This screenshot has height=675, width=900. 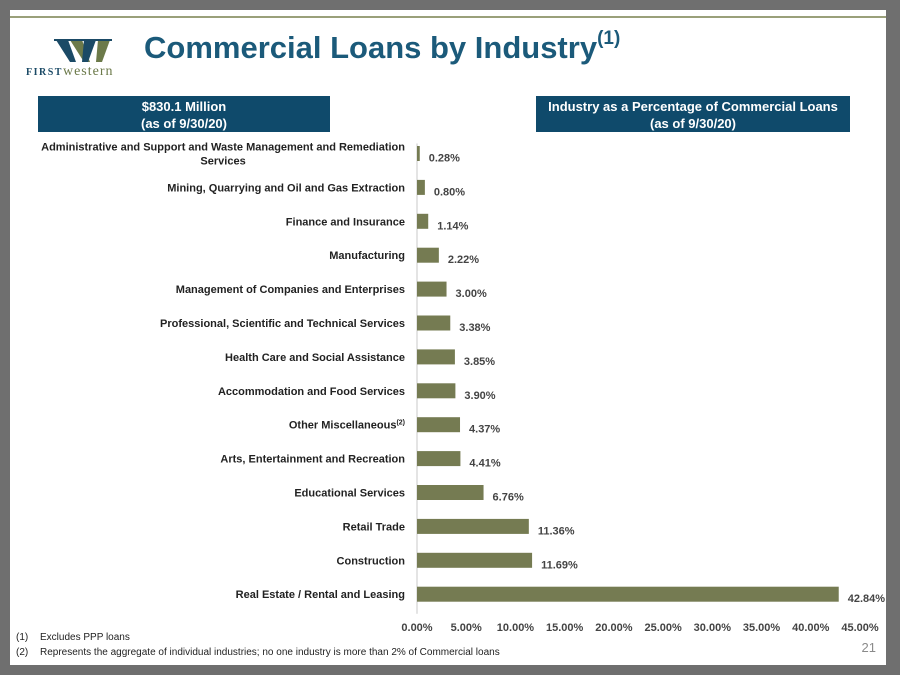 I want to click on bar-value-label: 42.84%, so click(x=867, y=599).